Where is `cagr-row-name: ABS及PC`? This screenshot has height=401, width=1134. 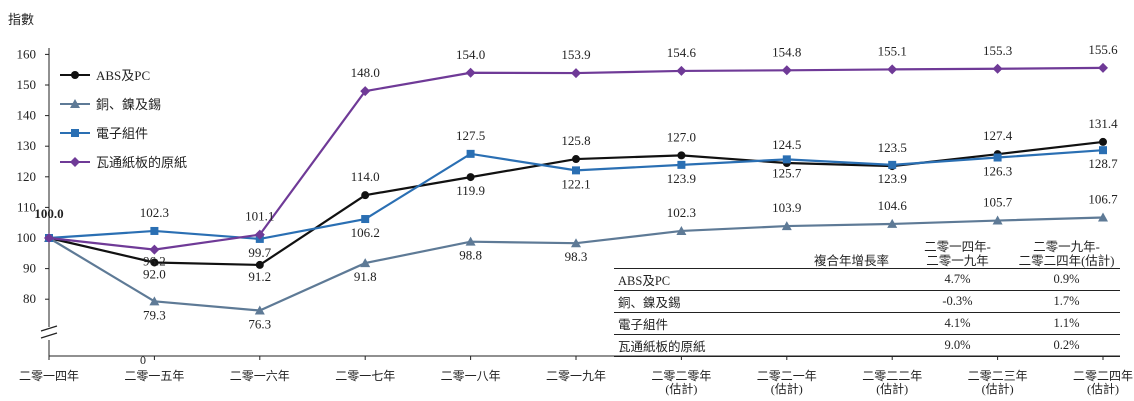
cagr-row-name: ABS及PC is located at coordinates (758, 279).